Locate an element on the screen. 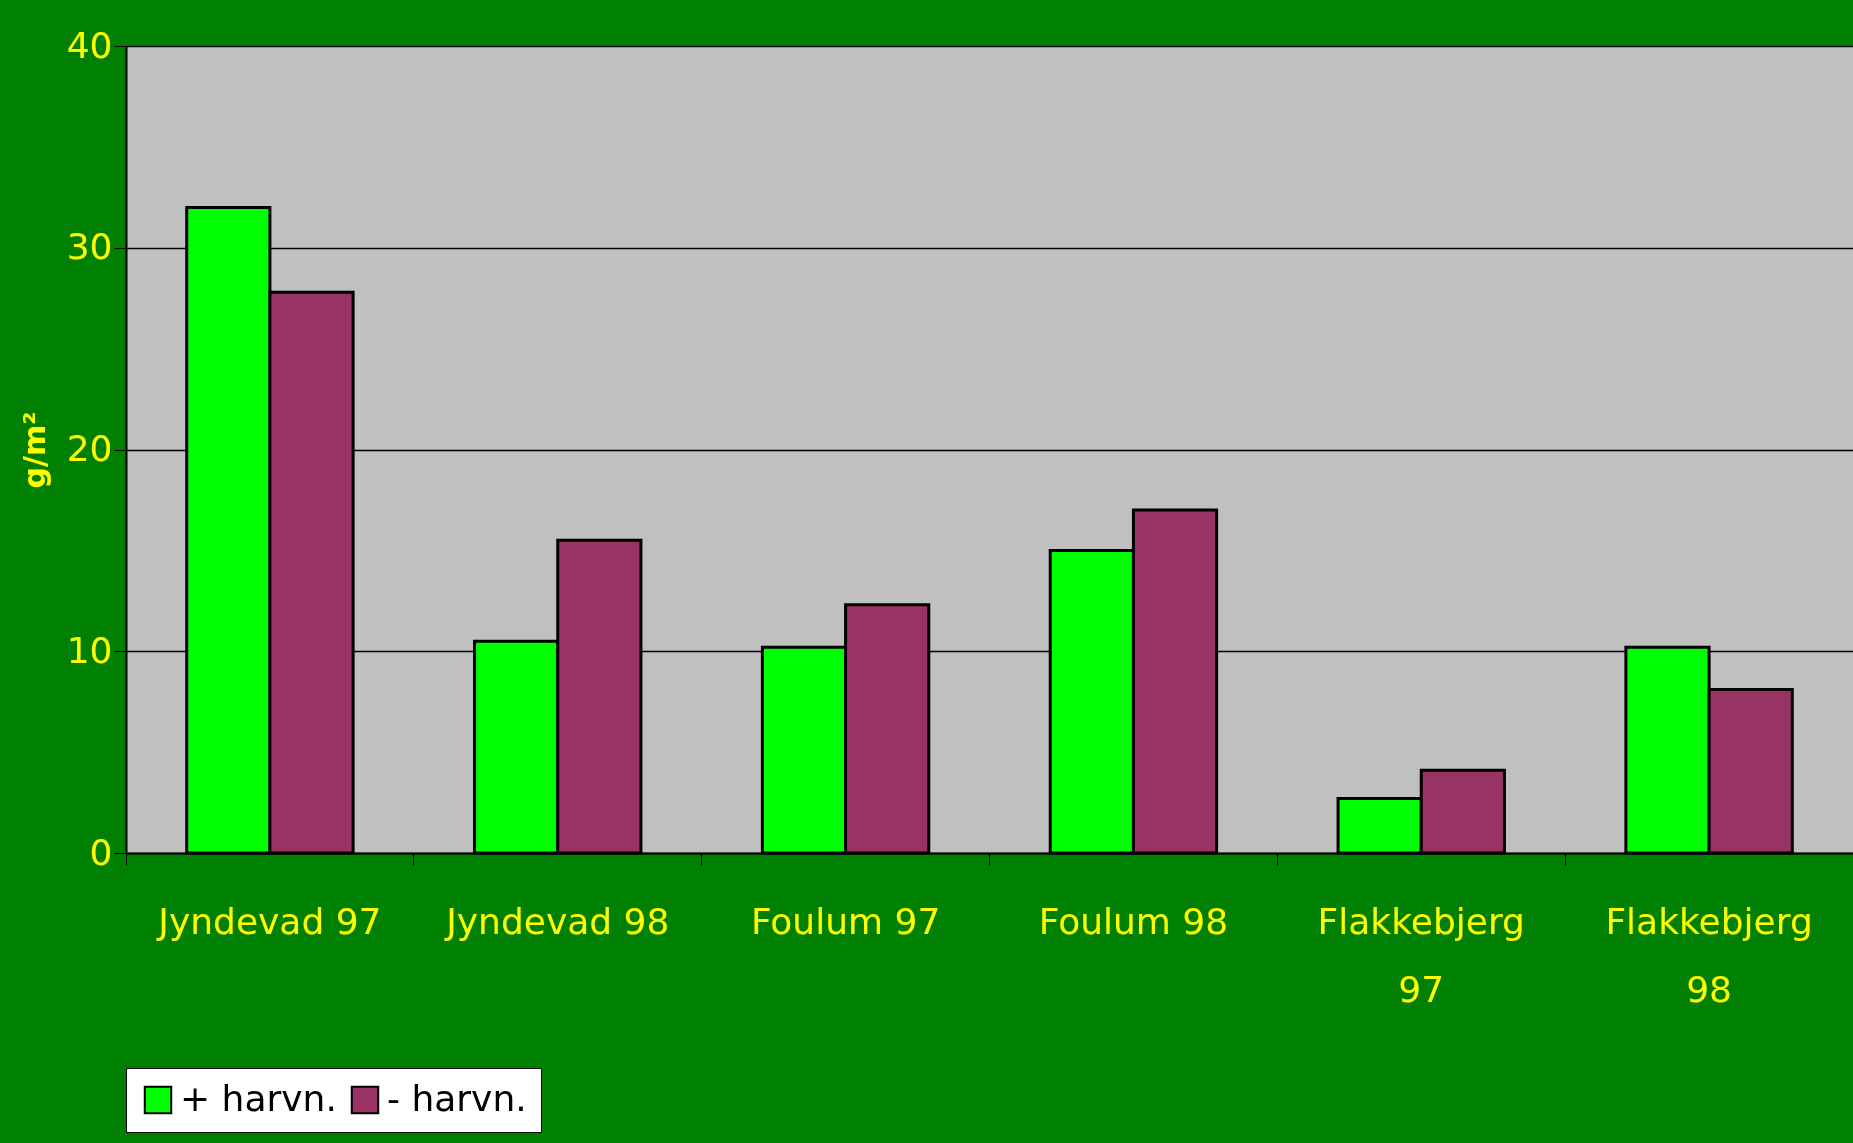  y-tick-label: 40 is located at coordinates (89, 45).